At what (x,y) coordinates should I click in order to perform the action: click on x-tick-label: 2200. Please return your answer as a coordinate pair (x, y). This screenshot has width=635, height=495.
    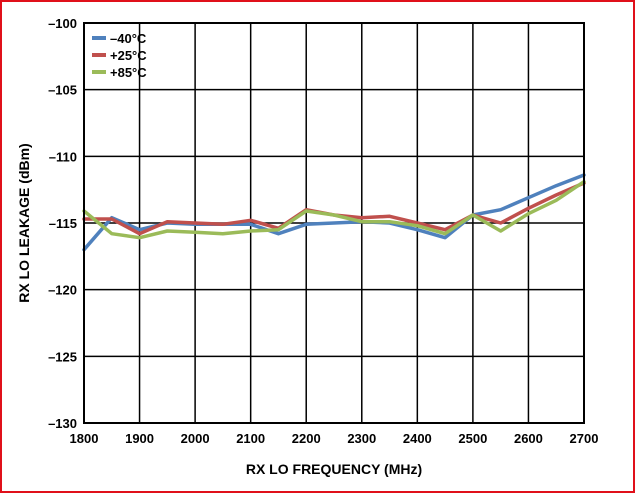
    Looking at the image, I should click on (306, 438).